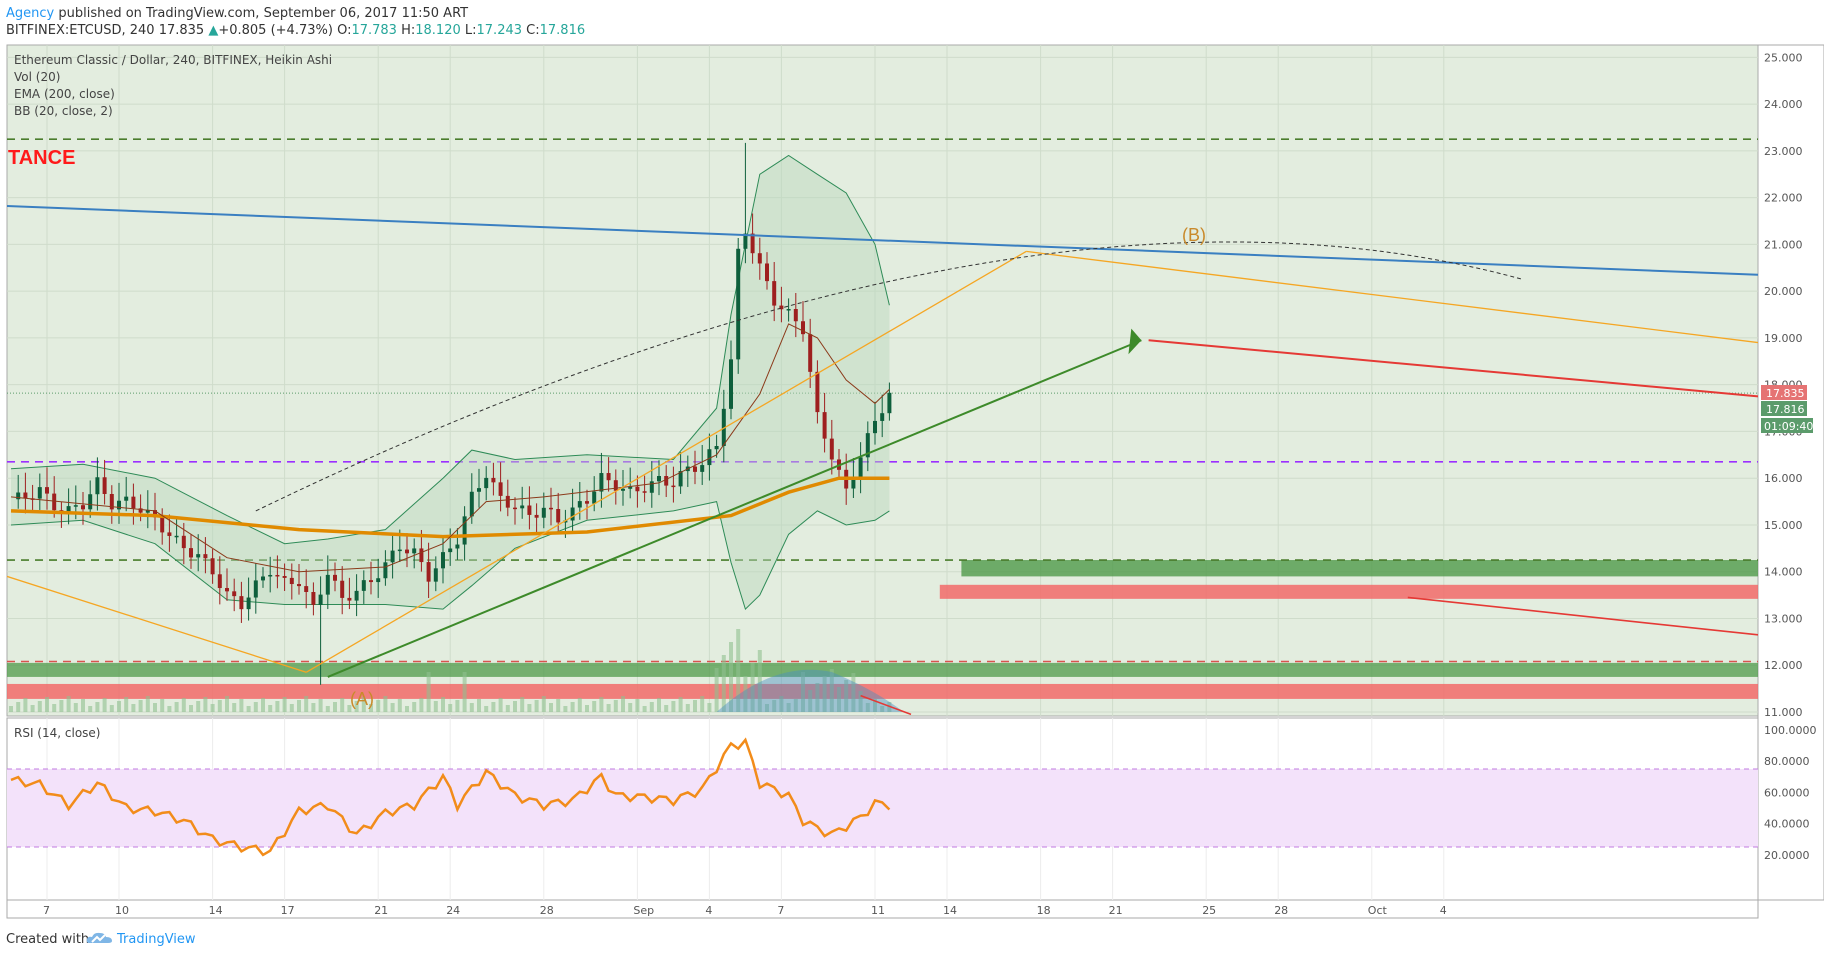 The image size is (1824, 956). Describe the element at coordinates (30, 13) in the screenshot. I see `author-link: Agency` at that location.